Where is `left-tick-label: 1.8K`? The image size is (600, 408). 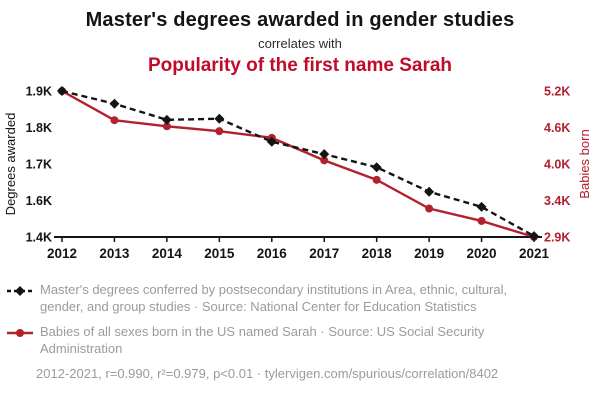 left-tick-label: 1.8K is located at coordinates (39, 128).